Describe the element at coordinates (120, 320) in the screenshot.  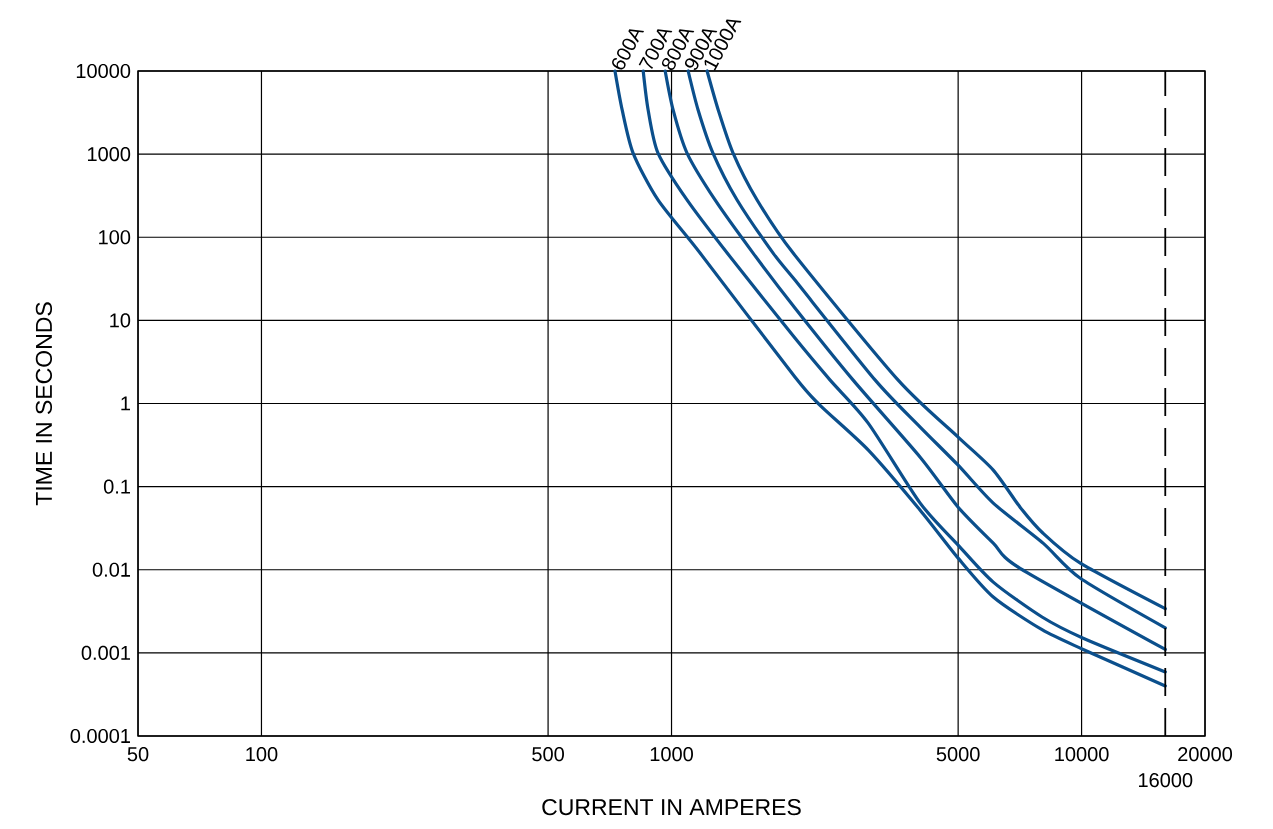
I see `y-tick-label: 10` at that location.